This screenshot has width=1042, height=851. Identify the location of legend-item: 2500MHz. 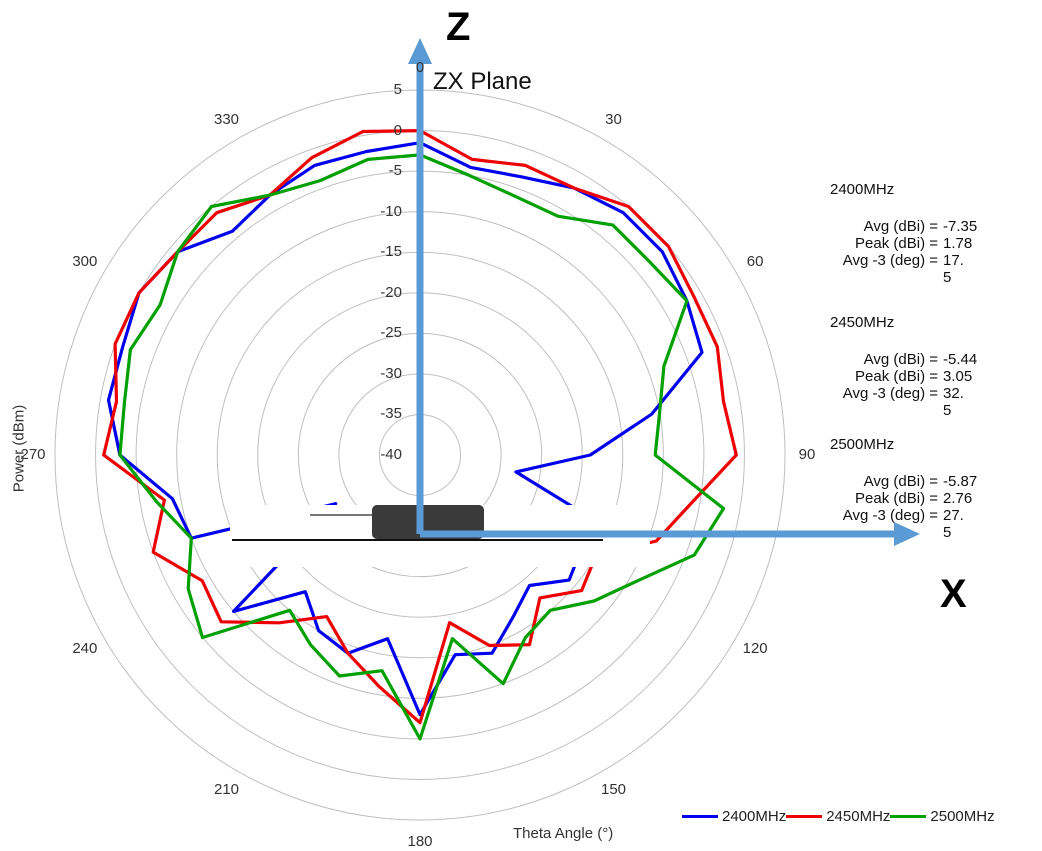
(942, 816).